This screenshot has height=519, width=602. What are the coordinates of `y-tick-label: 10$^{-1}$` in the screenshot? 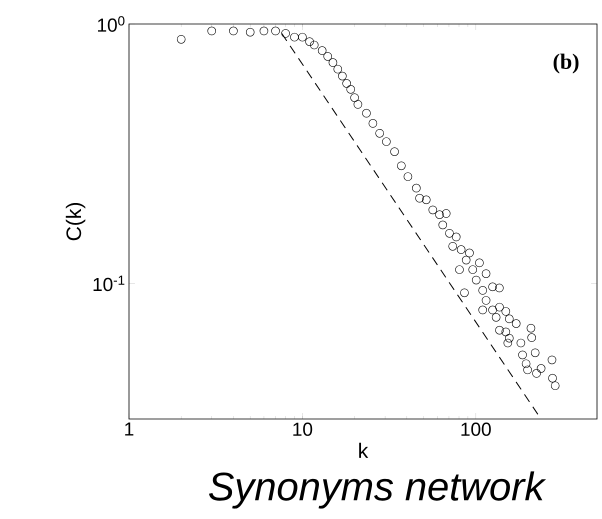 It's located at (109, 284).